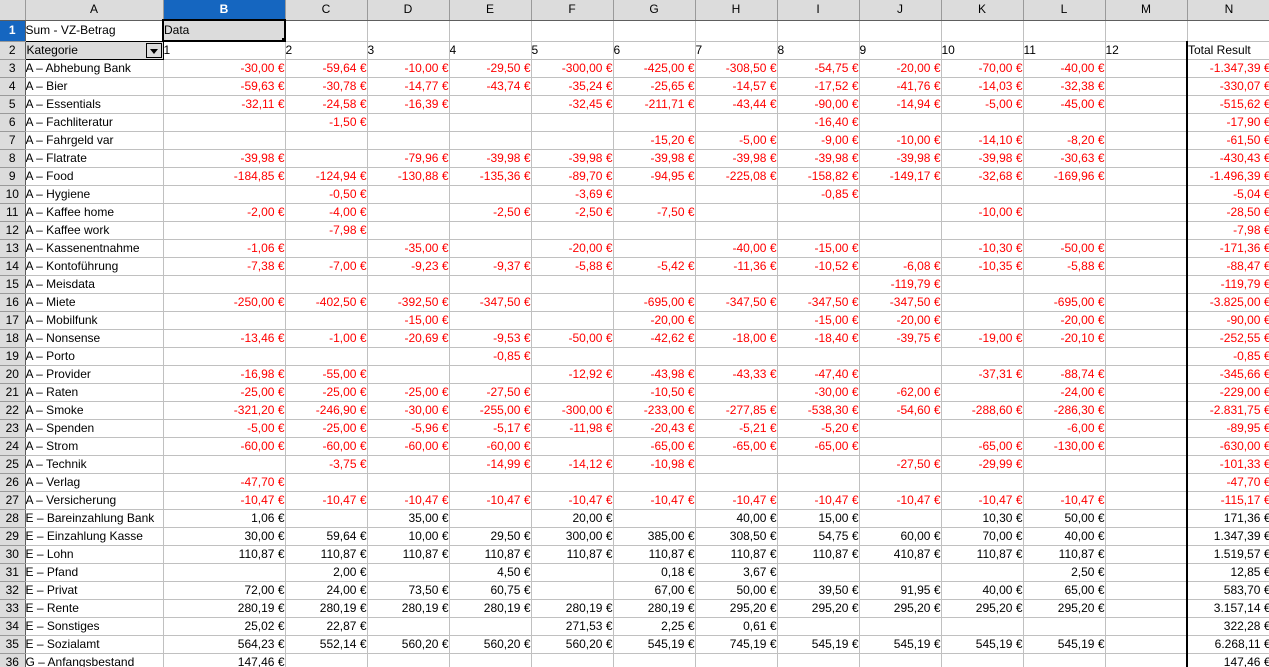 Image resolution: width=1269 pixels, height=667 pixels. What do you see at coordinates (736, 10) in the screenshot?
I see `column-header-h: H` at bounding box center [736, 10].